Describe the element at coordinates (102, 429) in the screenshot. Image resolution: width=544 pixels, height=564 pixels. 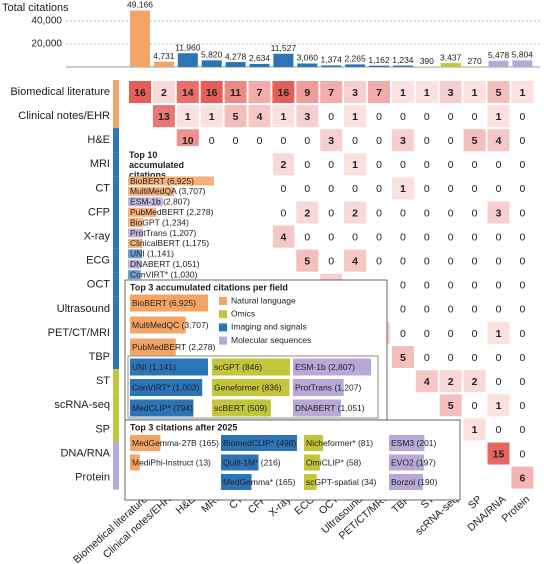
I see `row-label: SP` at that location.